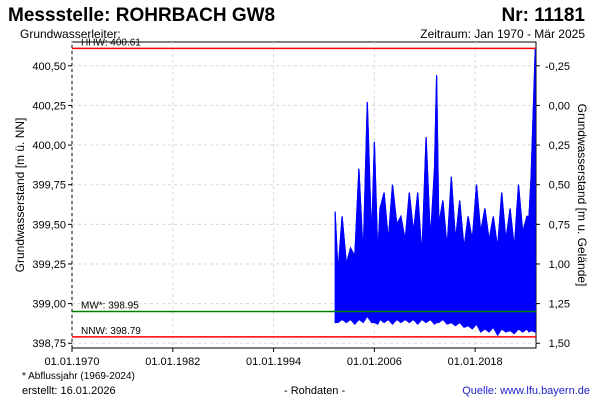 Image resolution: width=600 pixels, height=400 pixels. I want to click on x-tick-label: 01.01.1970, so click(71, 362).